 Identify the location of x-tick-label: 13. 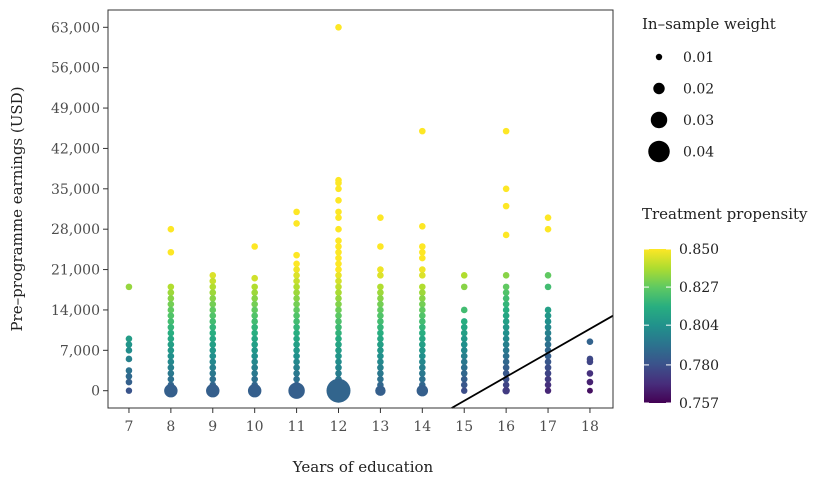
(380, 427).